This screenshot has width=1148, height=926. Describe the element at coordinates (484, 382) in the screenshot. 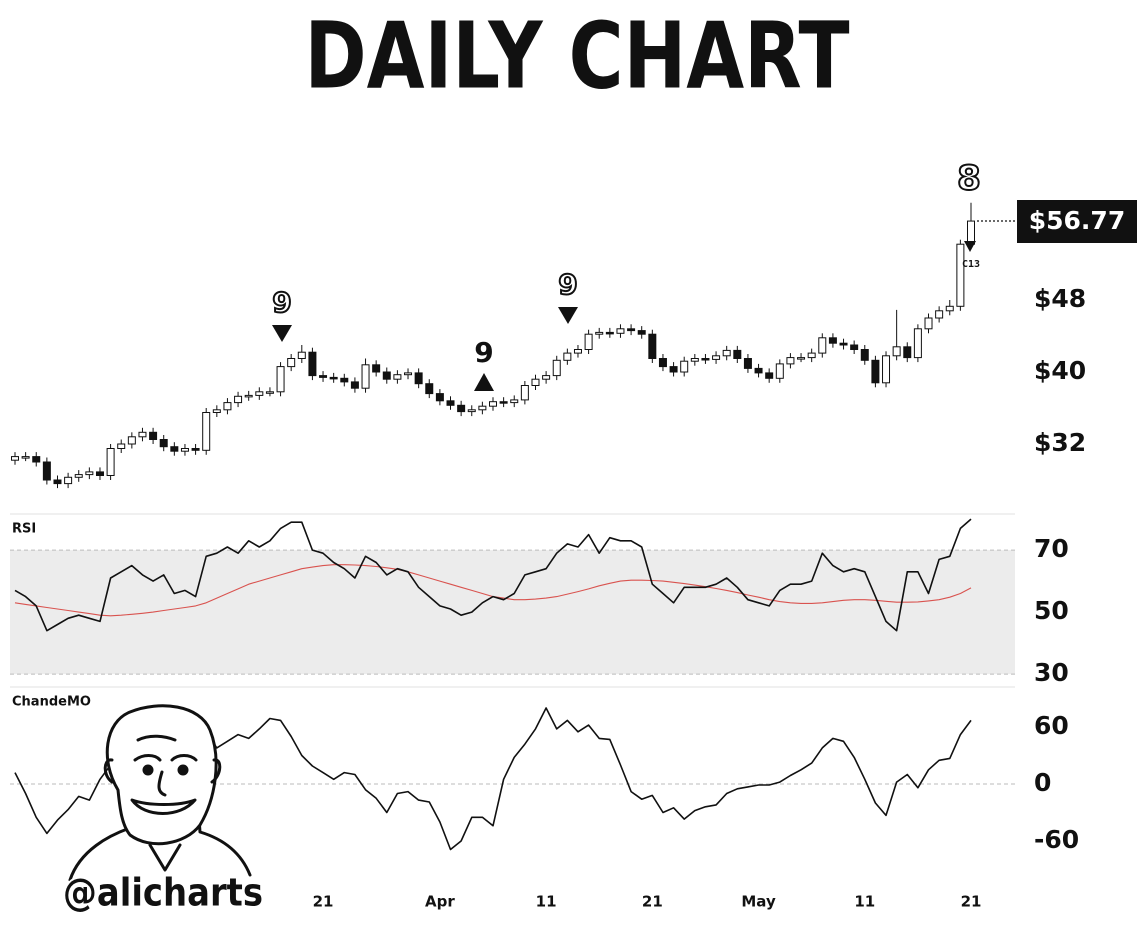

I see `buy-marker` at that location.